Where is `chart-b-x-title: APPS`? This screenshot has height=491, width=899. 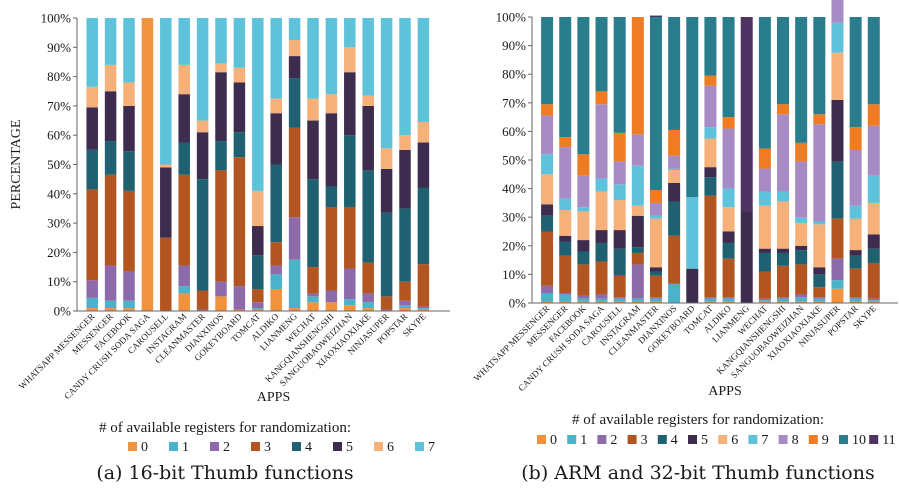
chart-b-x-title: APPS is located at coordinates (724, 391).